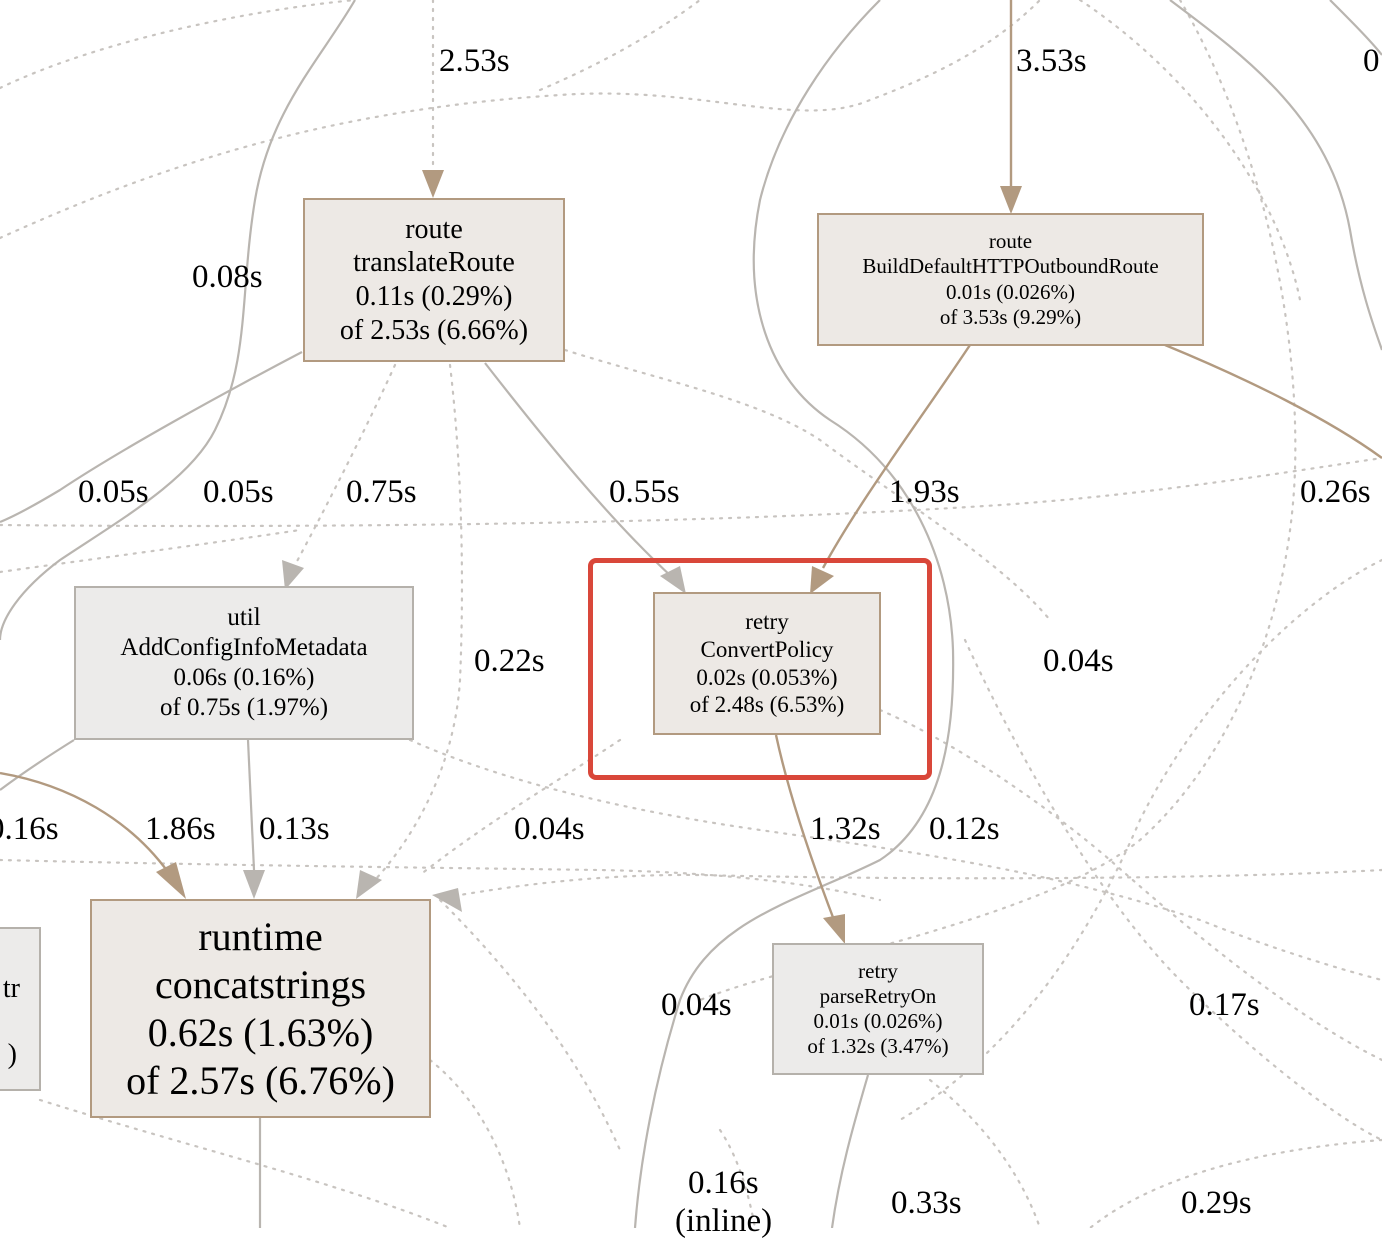 The width and height of the screenshot is (1382, 1239). What do you see at coordinates (244, 707) in the screenshot?
I see `node-cum-time: of 0.75s (1.97%)` at bounding box center [244, 707].